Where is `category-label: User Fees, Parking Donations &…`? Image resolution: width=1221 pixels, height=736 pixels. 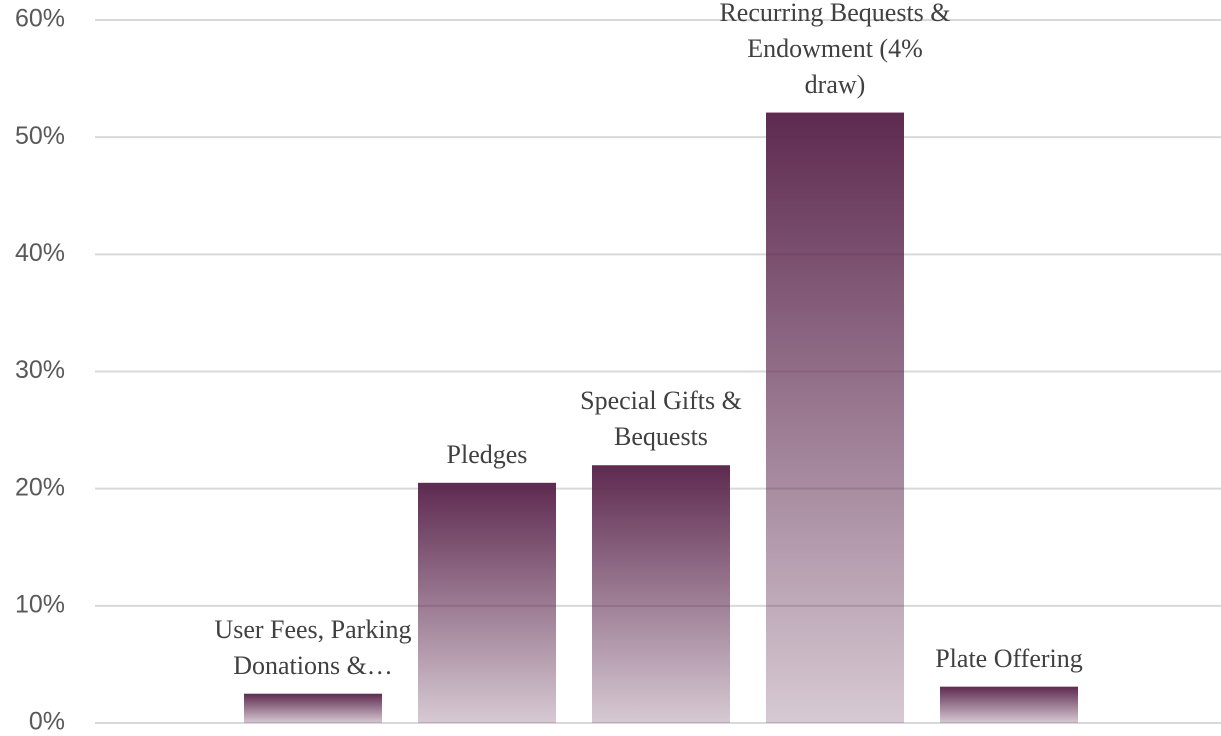
category-label: User Fees, Parking Donations &… is located at coordinates (313, 647).